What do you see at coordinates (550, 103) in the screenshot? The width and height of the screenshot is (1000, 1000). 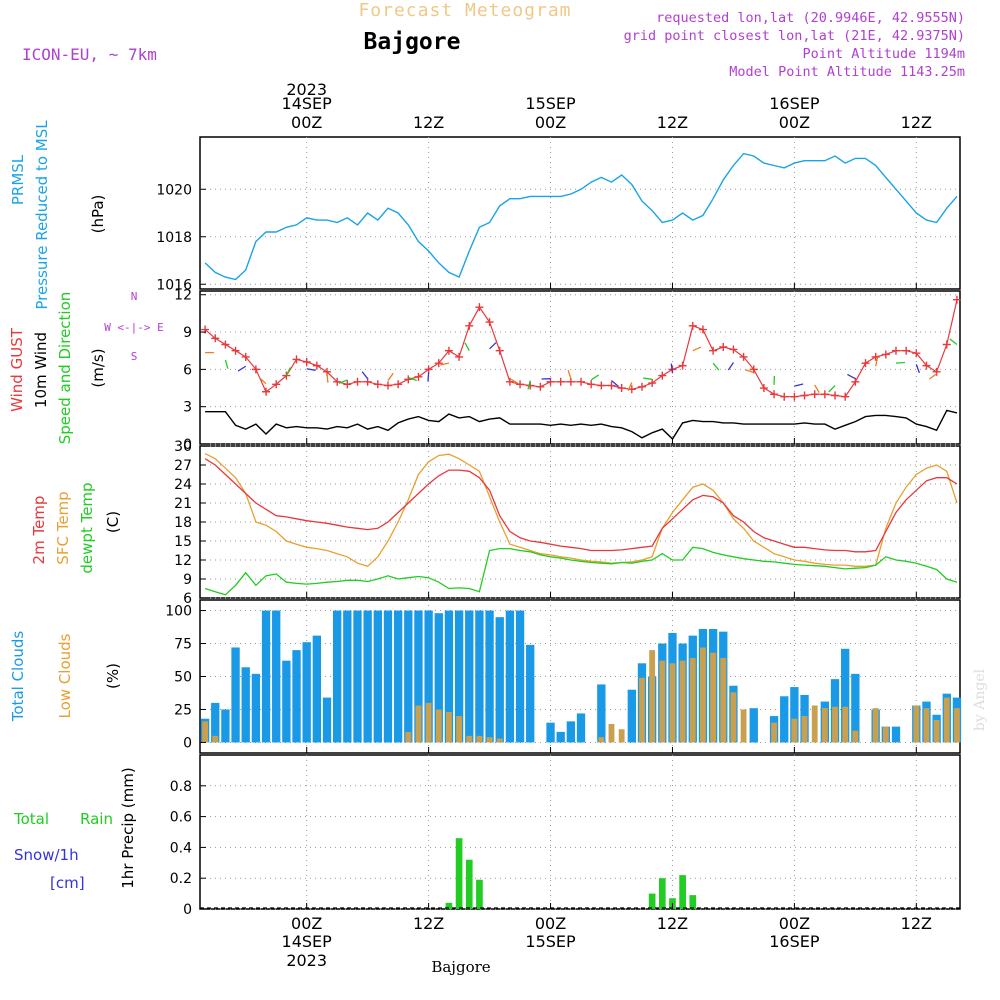 I see `top-time-label: 15SEP` at bounding box center [550, 103].